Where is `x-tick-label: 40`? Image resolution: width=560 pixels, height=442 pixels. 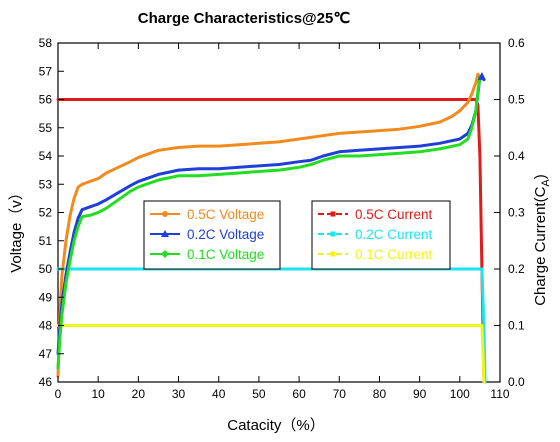
x-tick-label: 40 is located at coordinates (219, 394).